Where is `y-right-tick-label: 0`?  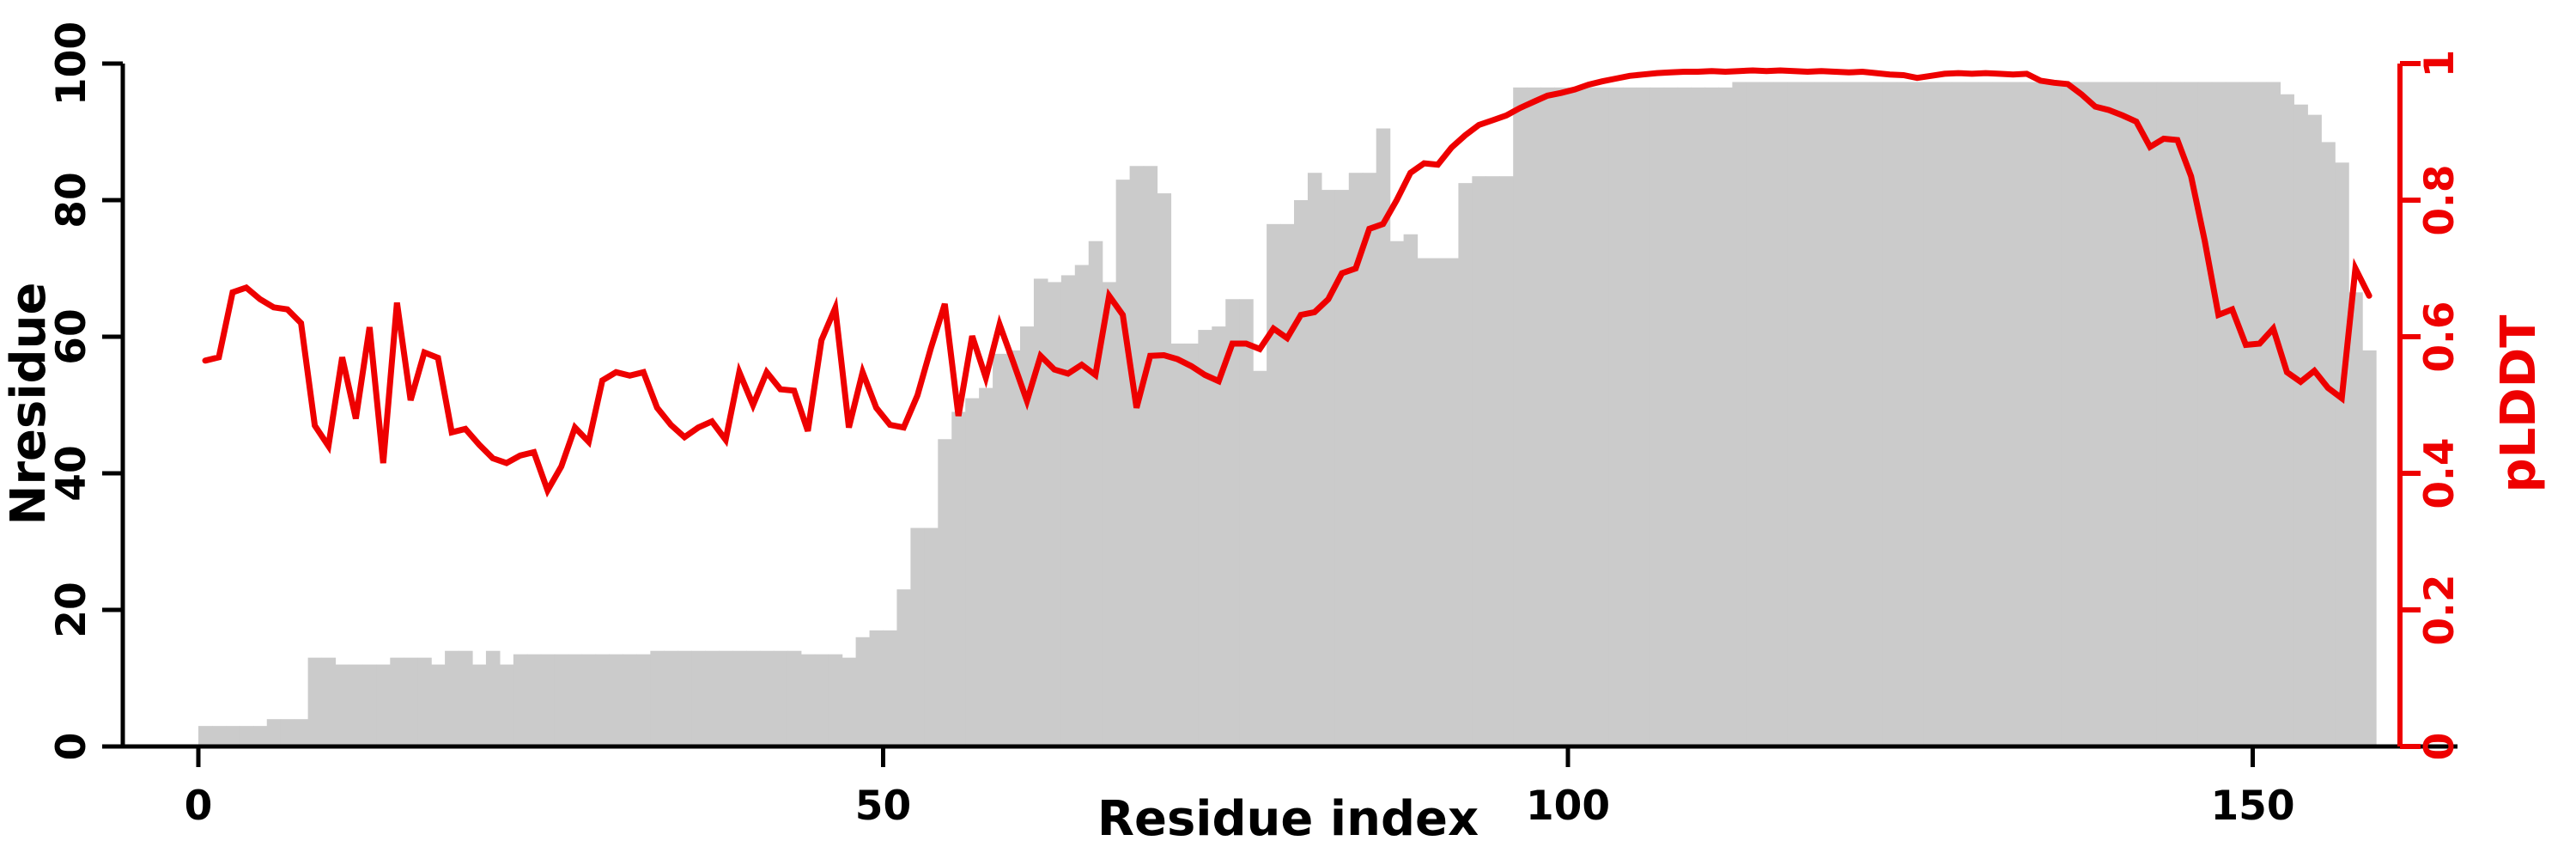
y-right-tick-label: 0 is located at coordinates (2440, 747).